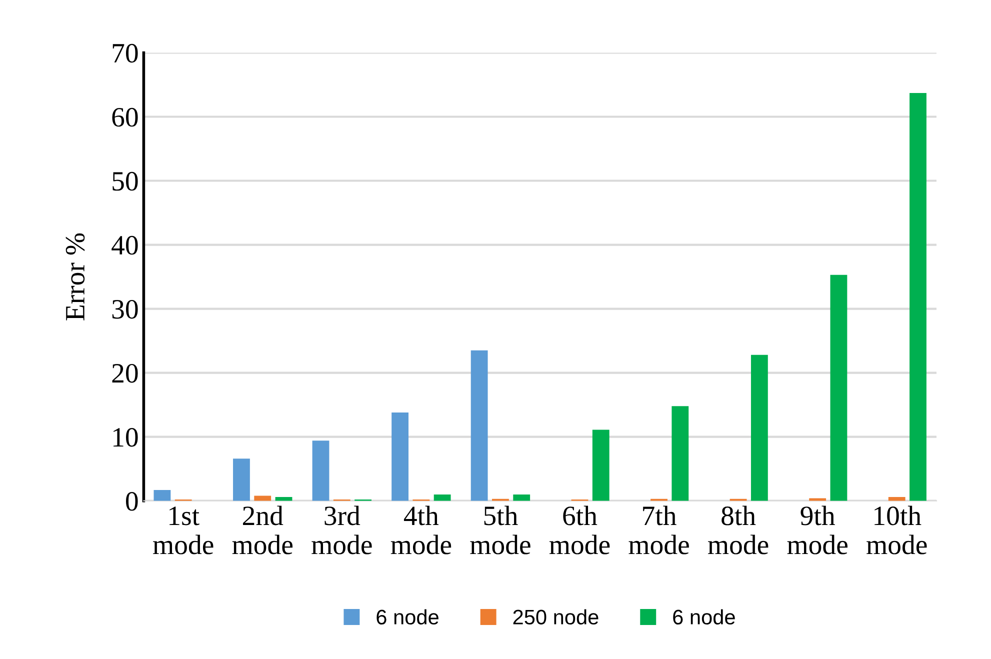 The width and height of the screenshot is (991, 659). What do you see at coordinates (421, 530) in the screenshot?
I see `x-tick-label: 4th mode` at bounding box center [421, 530].